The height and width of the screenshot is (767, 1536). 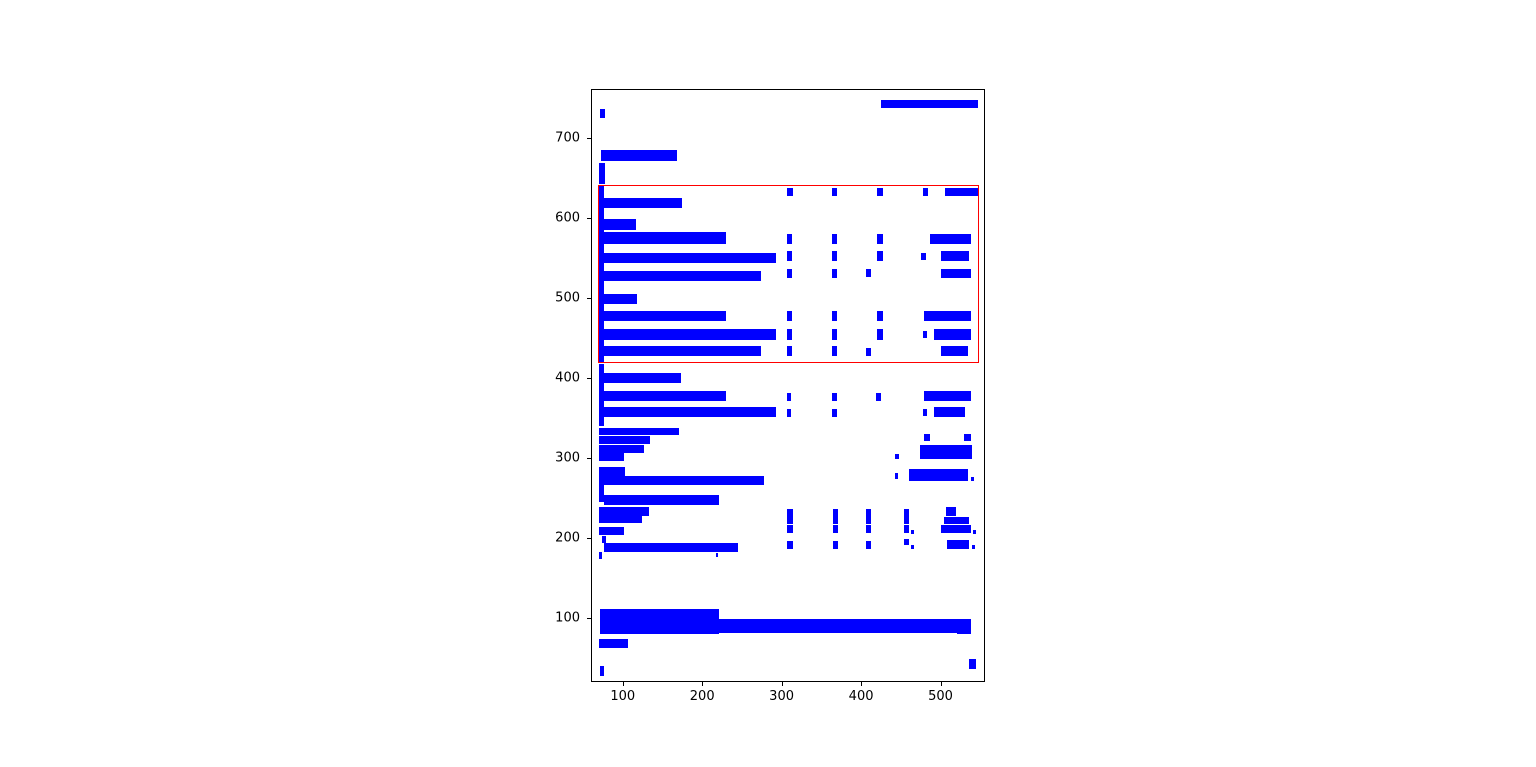 I want to click on y-tick-label: 100, so click(x=567, y=618).